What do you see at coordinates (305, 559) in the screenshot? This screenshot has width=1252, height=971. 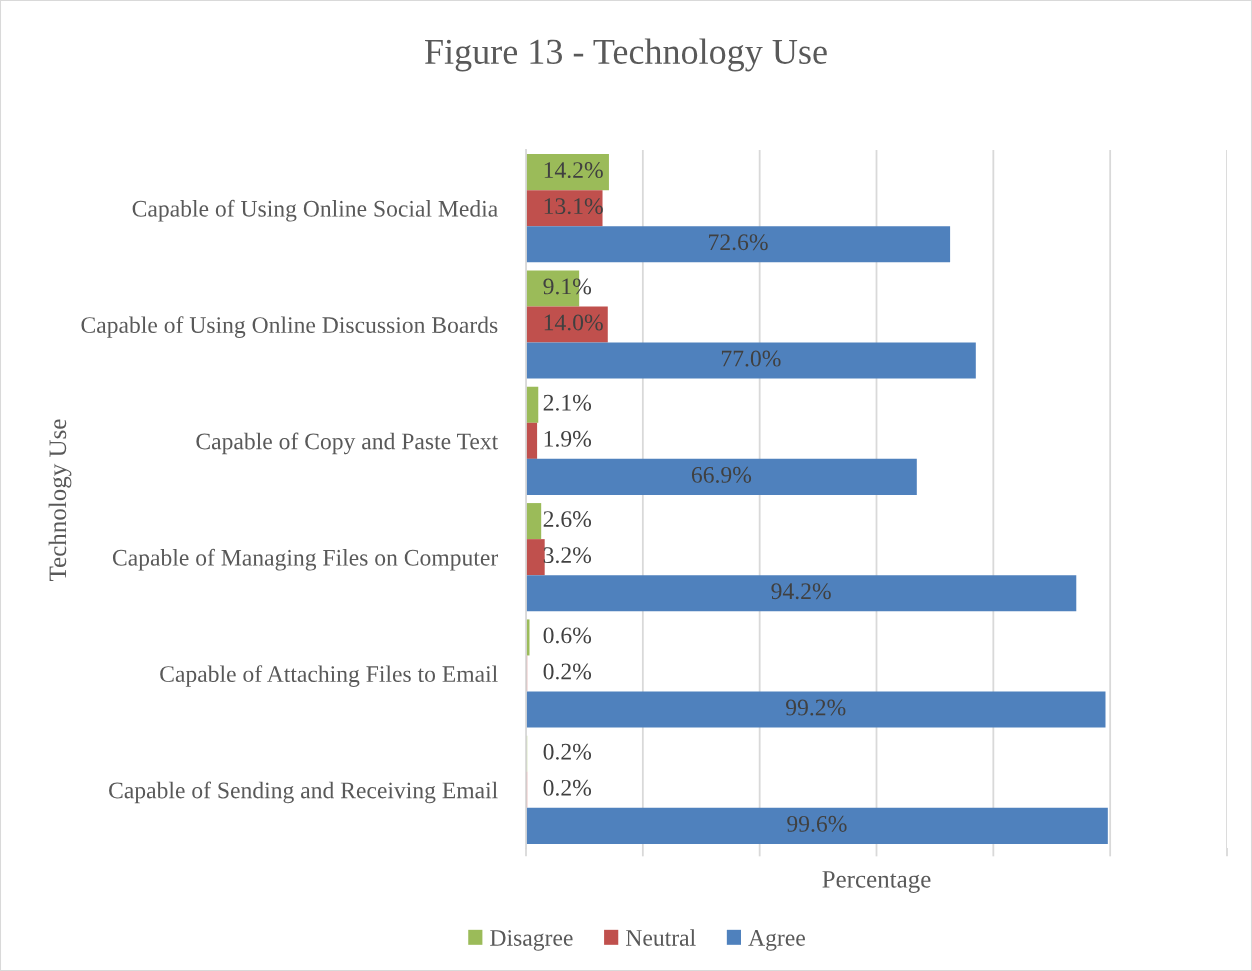 I see `y-tick-label: Capable of Managing Files on Computer` at bounding box center [305, 559].